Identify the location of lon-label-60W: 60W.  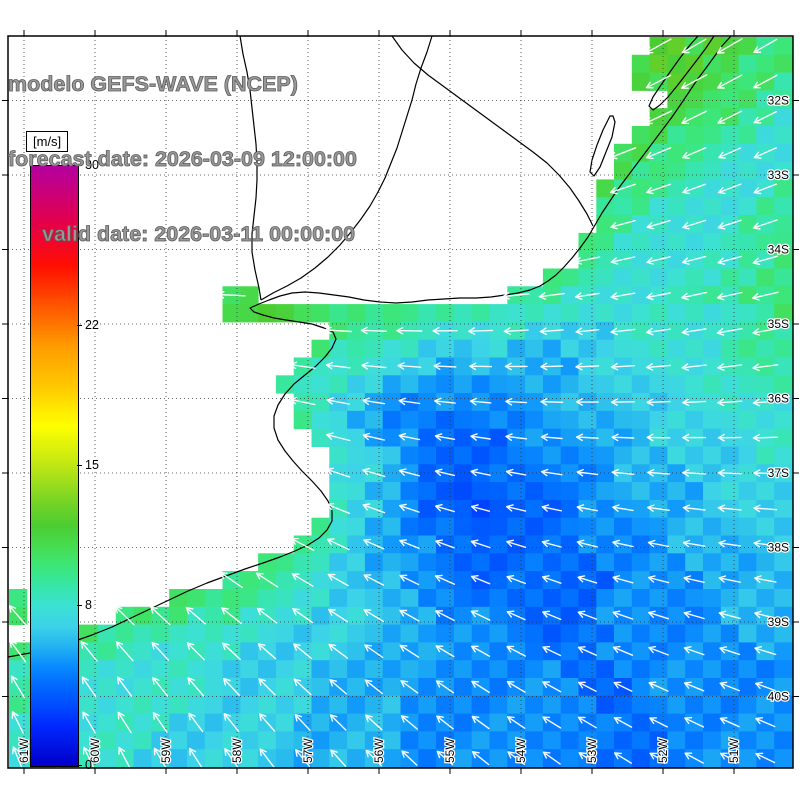
(95, 750).